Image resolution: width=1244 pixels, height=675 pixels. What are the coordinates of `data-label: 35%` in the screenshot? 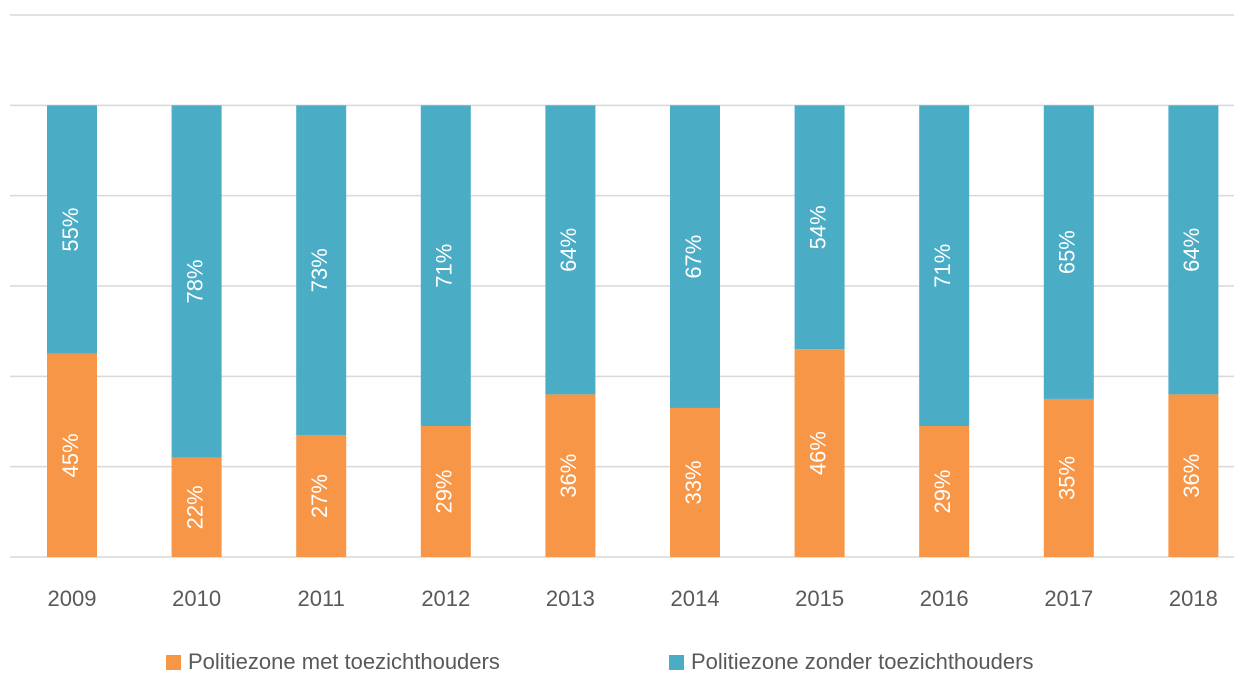 It's located at (1067, 478).